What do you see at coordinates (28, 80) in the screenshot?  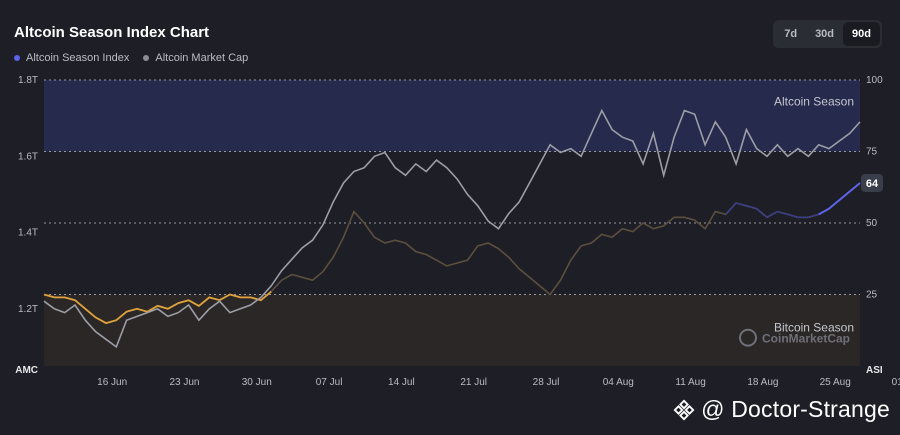 I see `y-tick-left: 1.8T` at bounding box center [28, 80].